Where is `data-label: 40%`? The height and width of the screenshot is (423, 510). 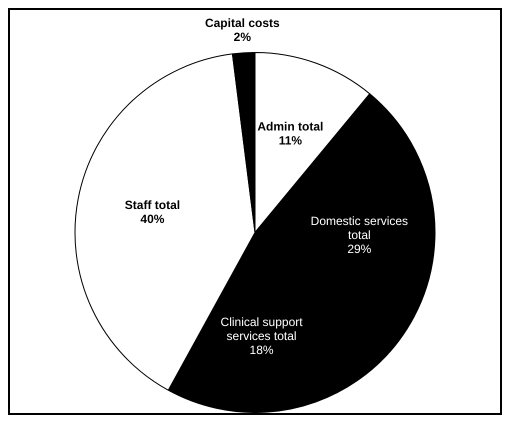 data-label: 40% is located at coordinates (152, 219).